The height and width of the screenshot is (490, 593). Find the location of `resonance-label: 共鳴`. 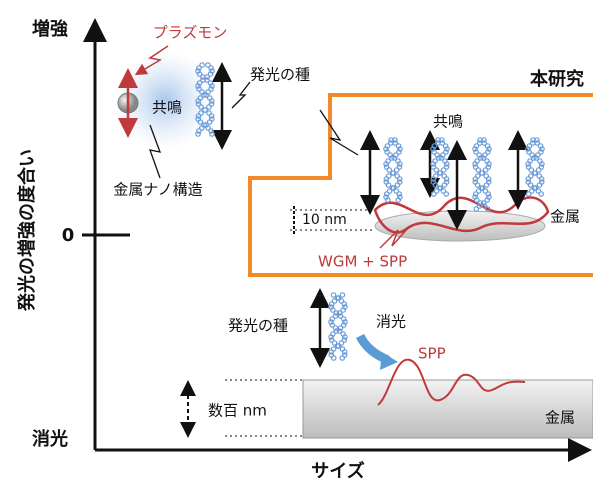

resonance-label: 共鳴 is located at coordinates (448, 122).